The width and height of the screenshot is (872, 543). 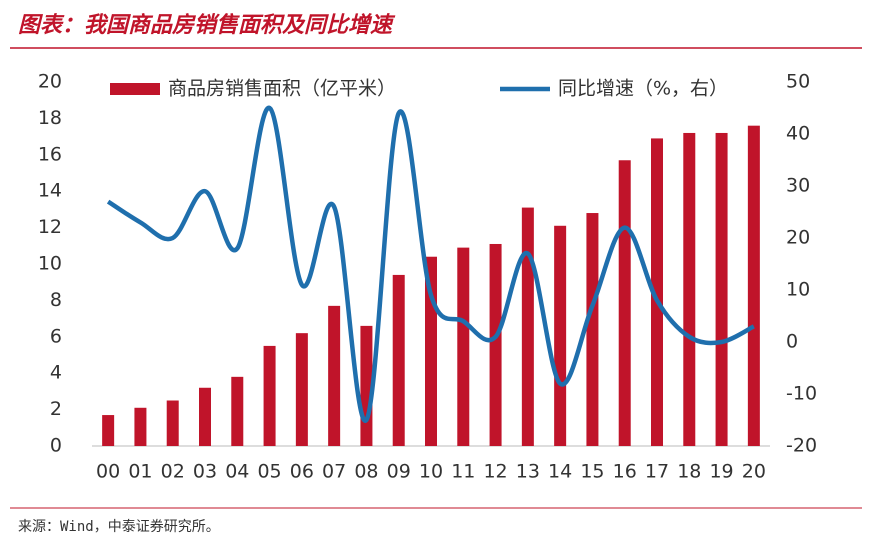 I want to click on y-tick-label: 4, so click(x=56, y=373).